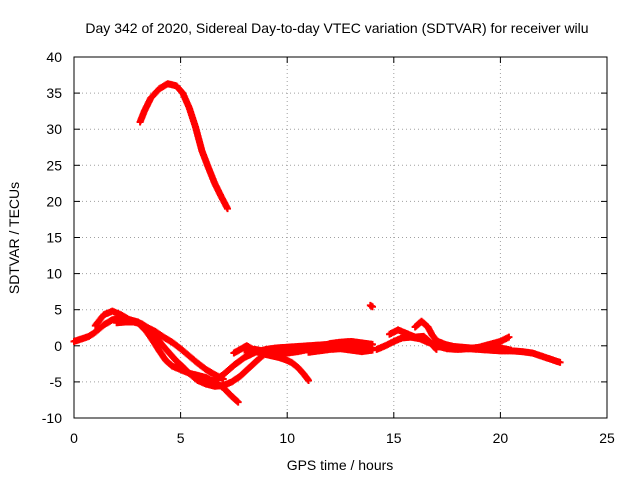 The width and height of the screenshot is (640, 480). What do you see at coordinates (14, 238) in the screenshot?
I see `y-axis-label: SDTVAR / TECUs` at bounding box center [14, 238].